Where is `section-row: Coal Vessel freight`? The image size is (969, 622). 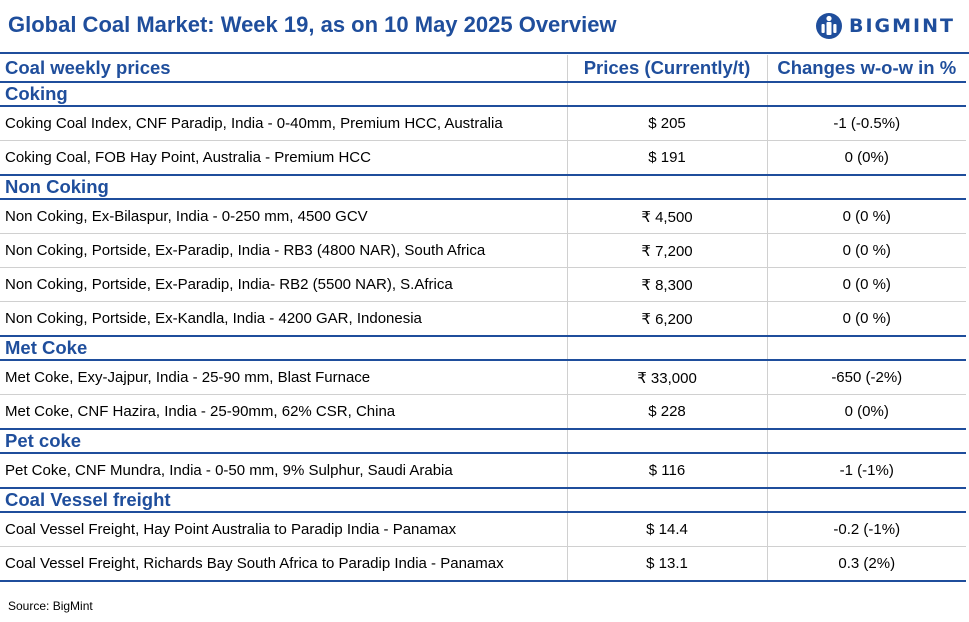 section-row: Coal Vessel freight is located at coordinates (483, 500).